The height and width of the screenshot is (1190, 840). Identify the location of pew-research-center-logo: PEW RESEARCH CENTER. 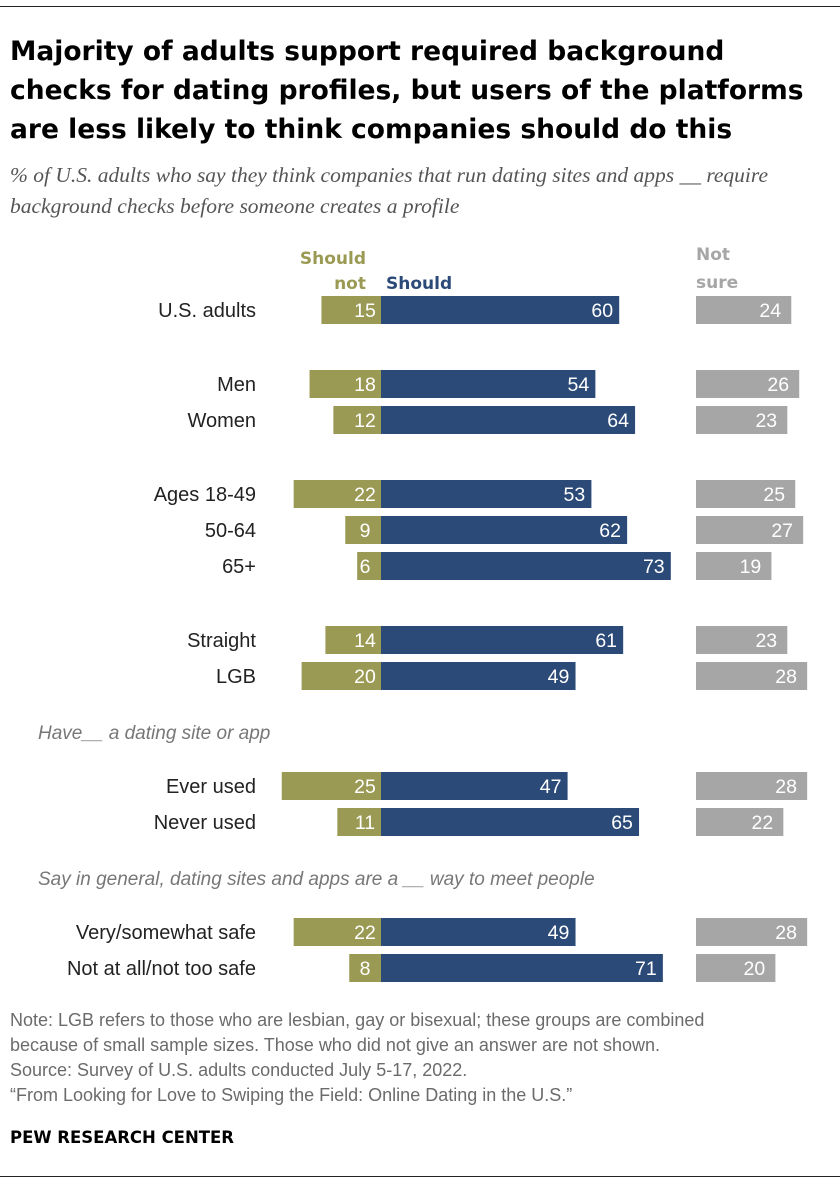
(122, 1137).